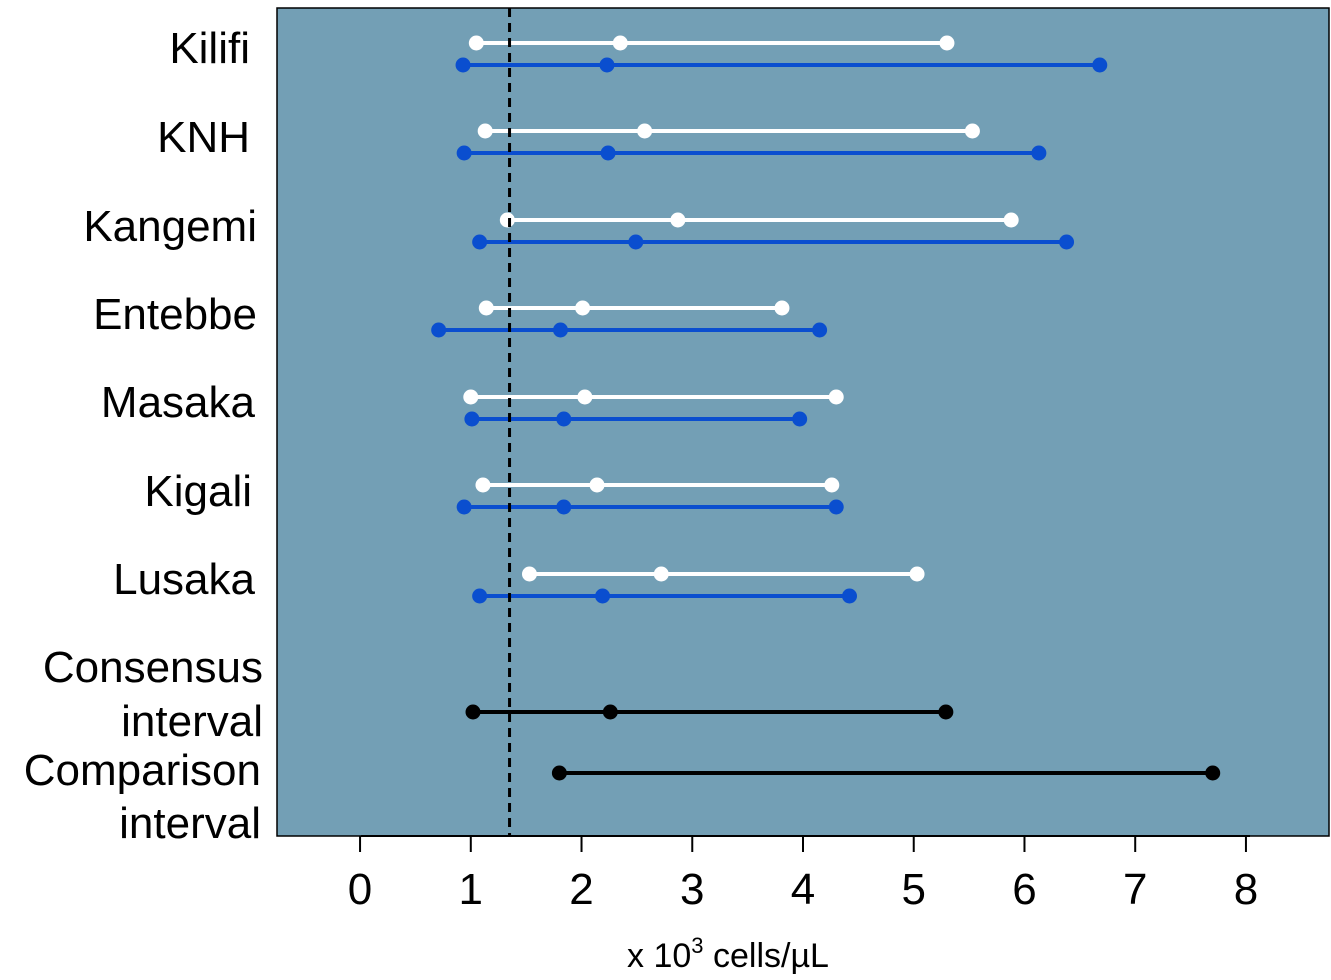  What do you see at coordinates (1067, 242) in the screenshot?
I see `category-2-blue-high-point` at bounding box center [1067, 242].